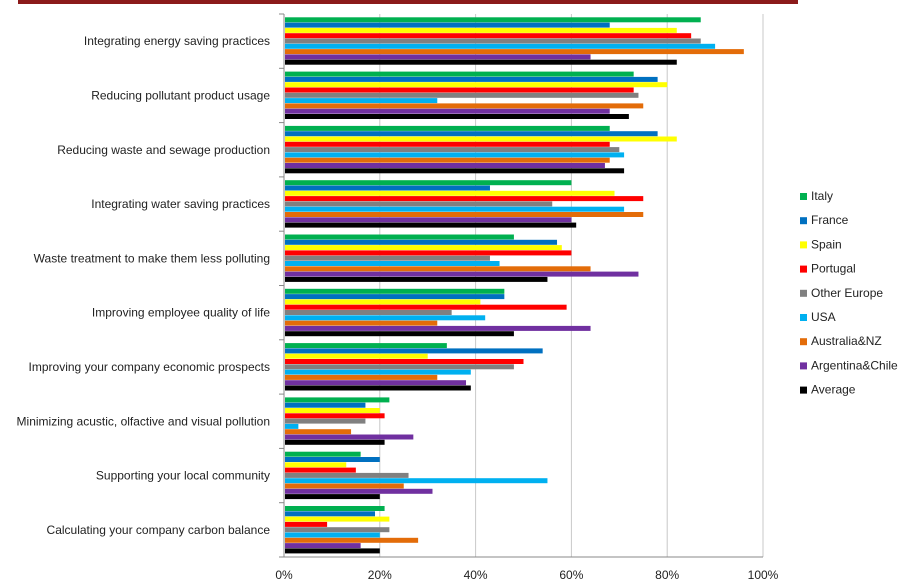 The width and height of the screenshot is (901, 588). Describe the element at coordinates (159, 530) in the screenshot. I see `category-label: Calculating your company carbon balance` at that location.